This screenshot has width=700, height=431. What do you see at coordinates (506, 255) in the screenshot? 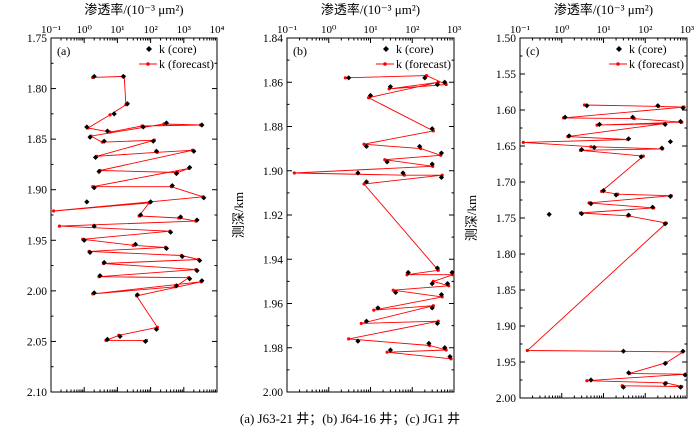
I see `y-tick-label: 1.80` at bounding box center [506, 255].